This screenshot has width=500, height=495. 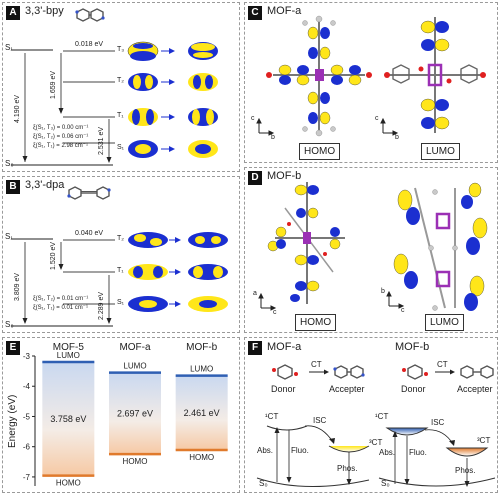 What do you see at coordinates (9, 47) in the screenshot?
I see `a-s1-label: S₁` at bounding box center [9, 47].